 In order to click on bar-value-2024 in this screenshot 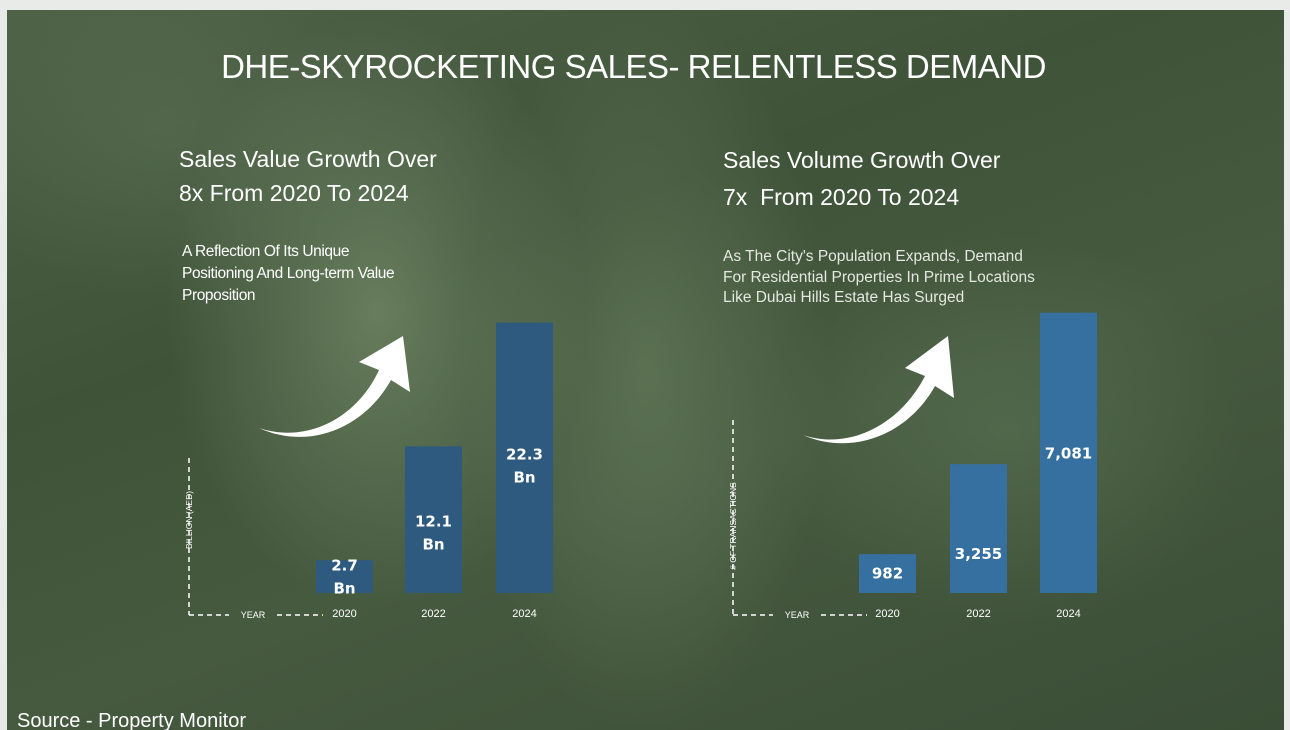, I will do `click(524, 457)`.